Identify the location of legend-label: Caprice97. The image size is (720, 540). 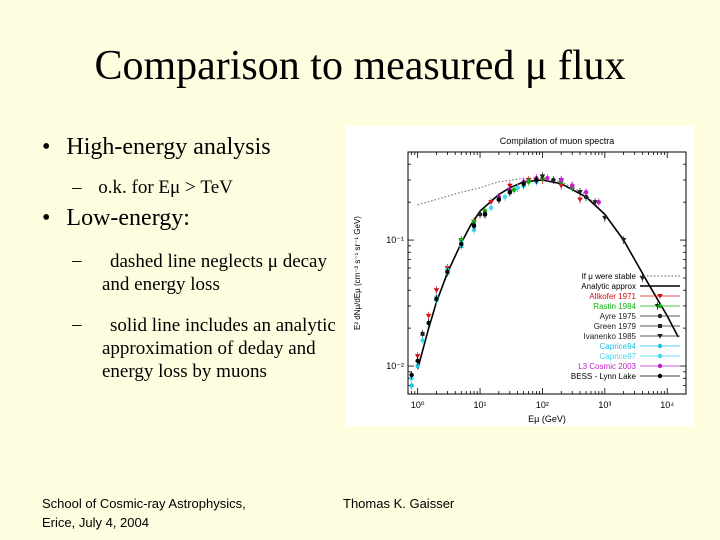
(618, 356).